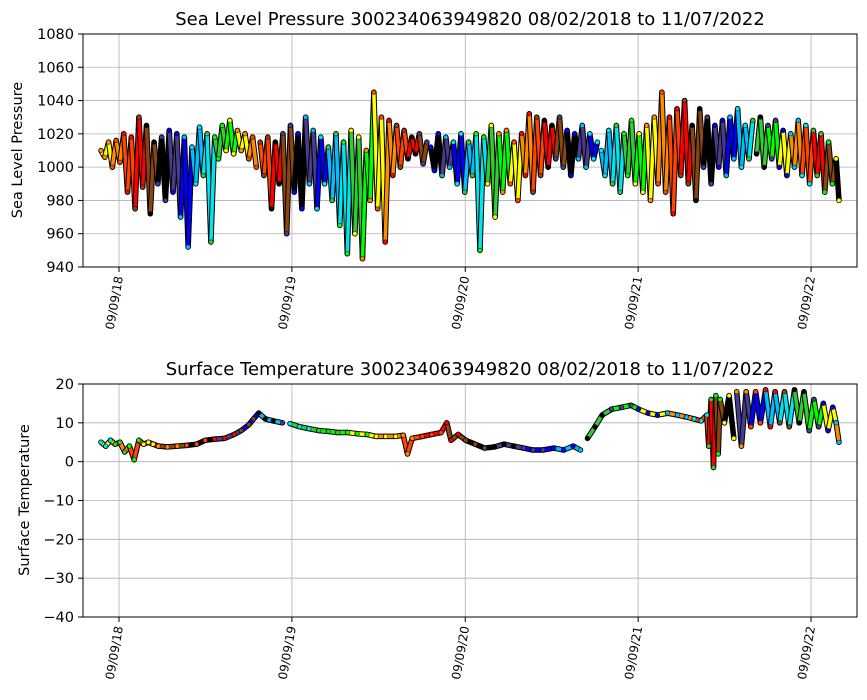  Describe the element at coordinates (58, 618) in the screenshot. I see `y-tick-label: −40` at that location.